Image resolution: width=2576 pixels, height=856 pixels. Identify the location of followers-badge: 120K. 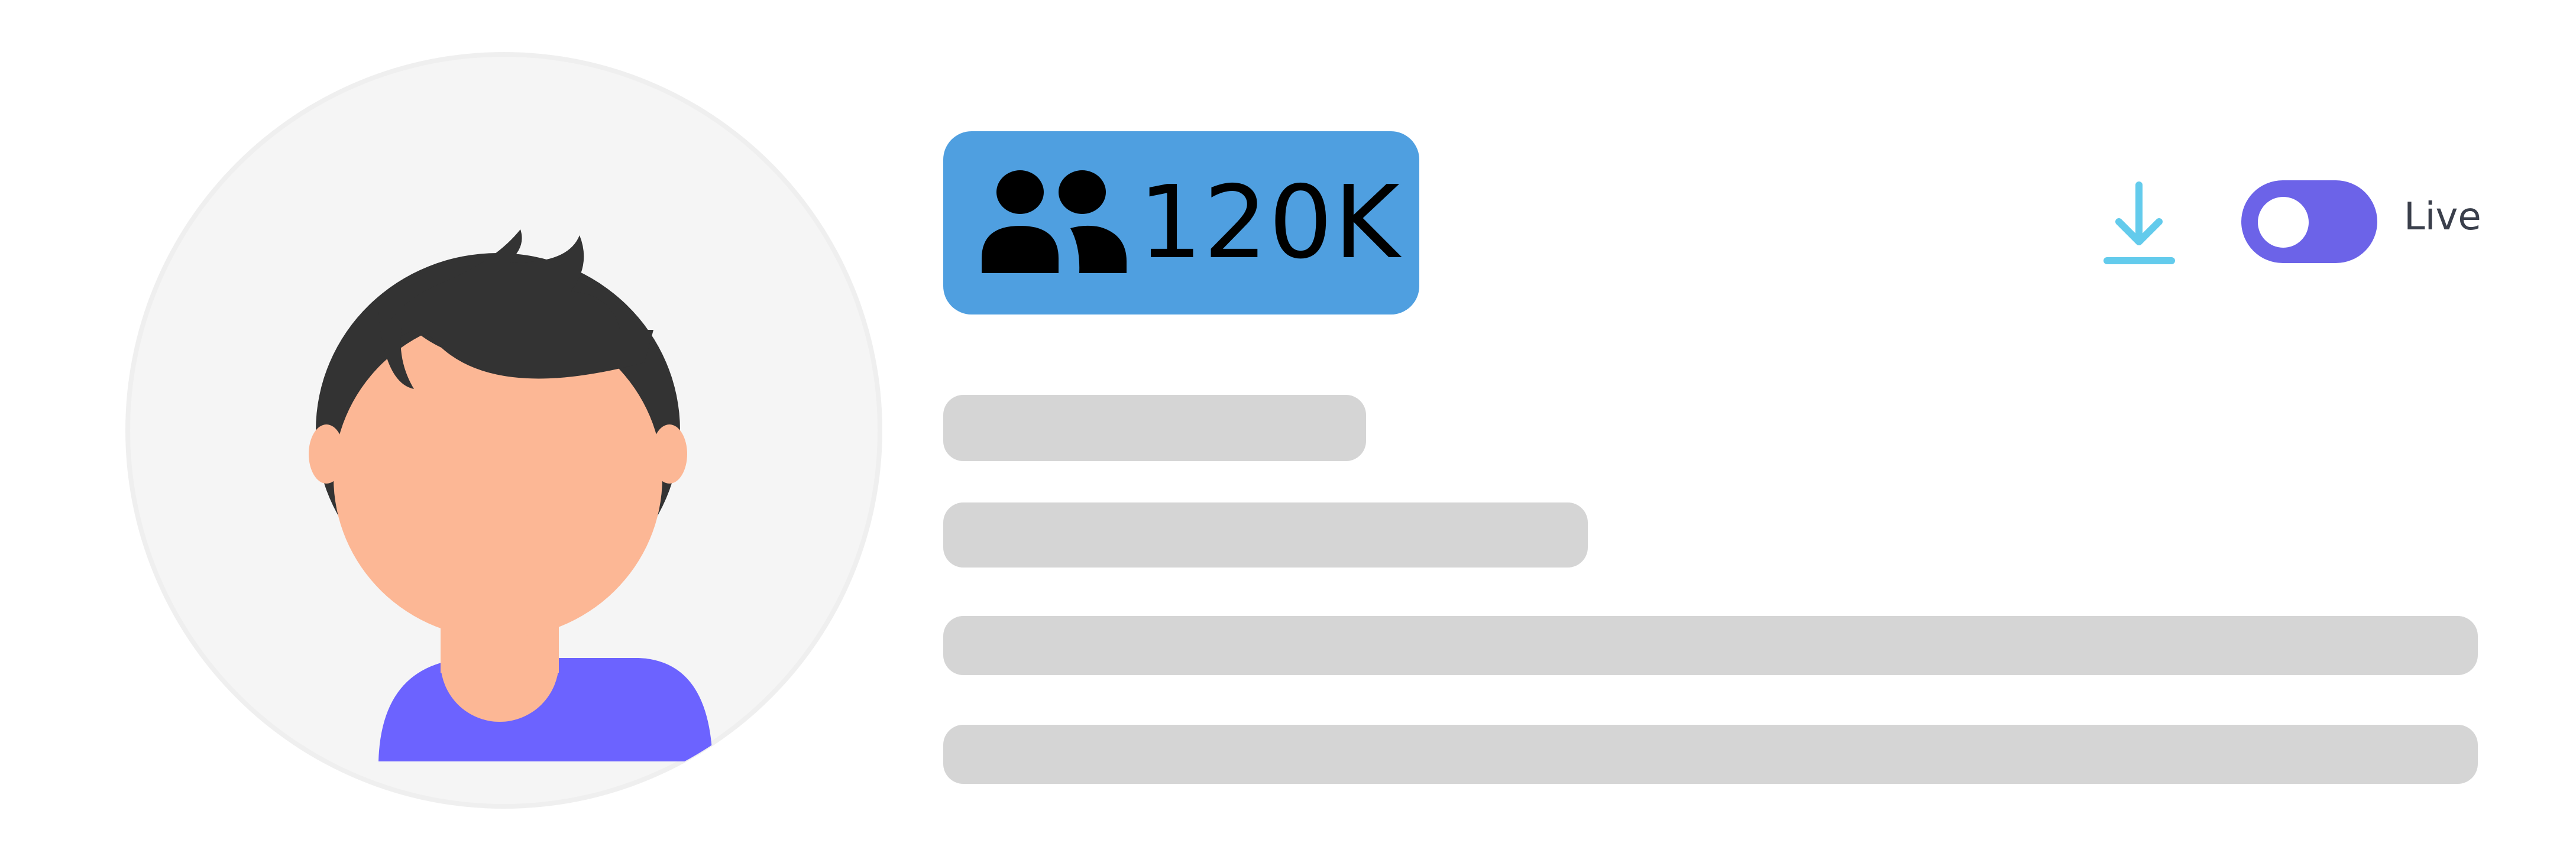
(1181, 223).